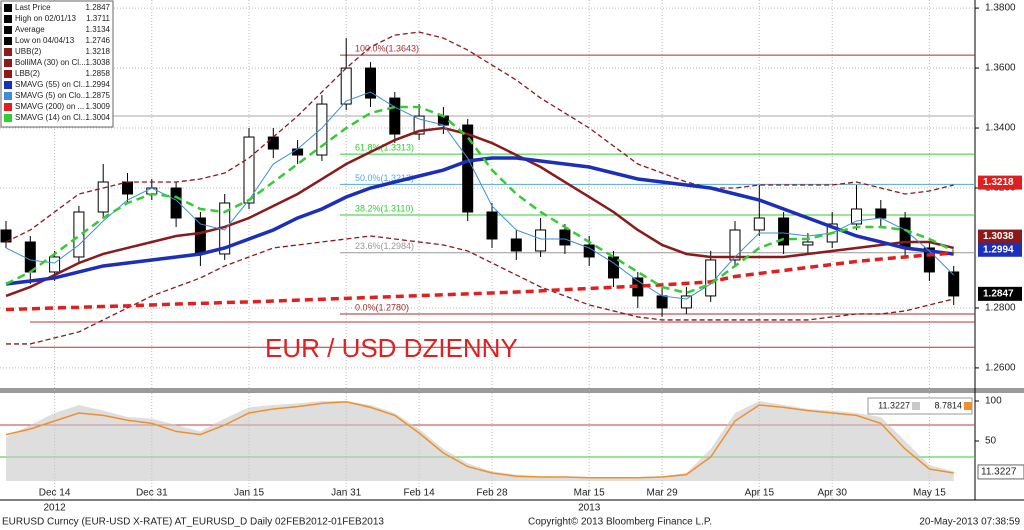 The image size is (1024, 530). I want to click on legend-value: 1.3134, so click(98, 29).